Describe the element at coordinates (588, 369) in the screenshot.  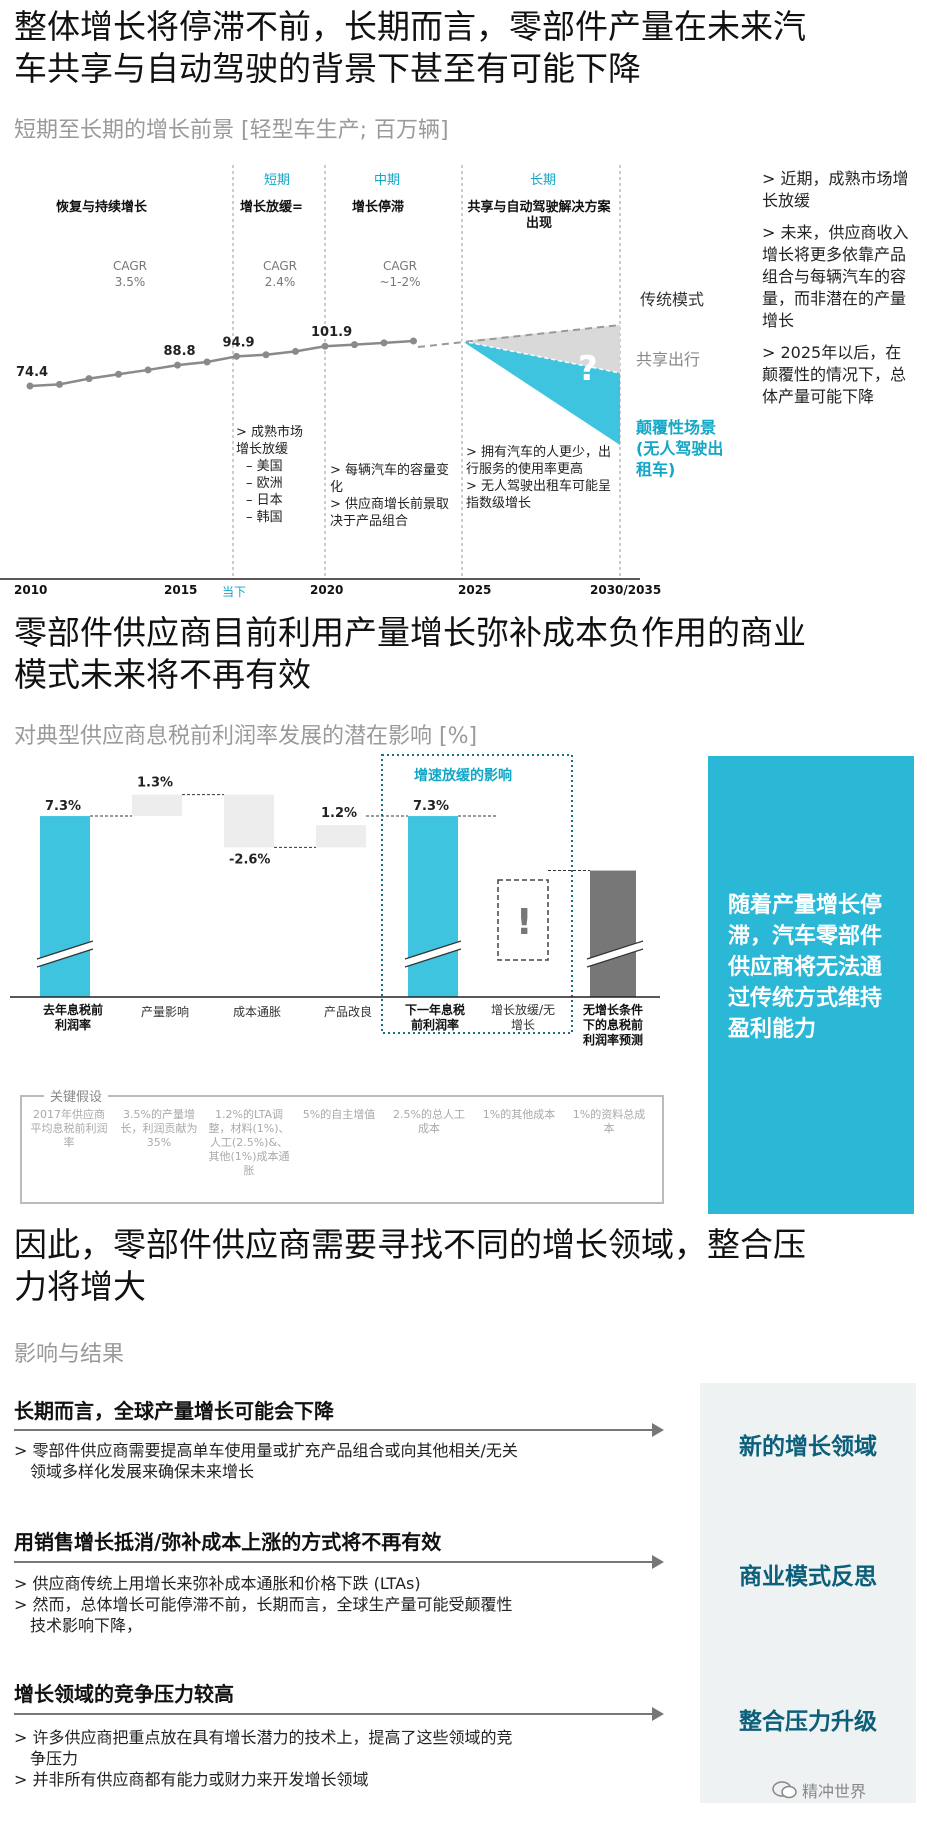
I see `question-mark: ?` at that location.